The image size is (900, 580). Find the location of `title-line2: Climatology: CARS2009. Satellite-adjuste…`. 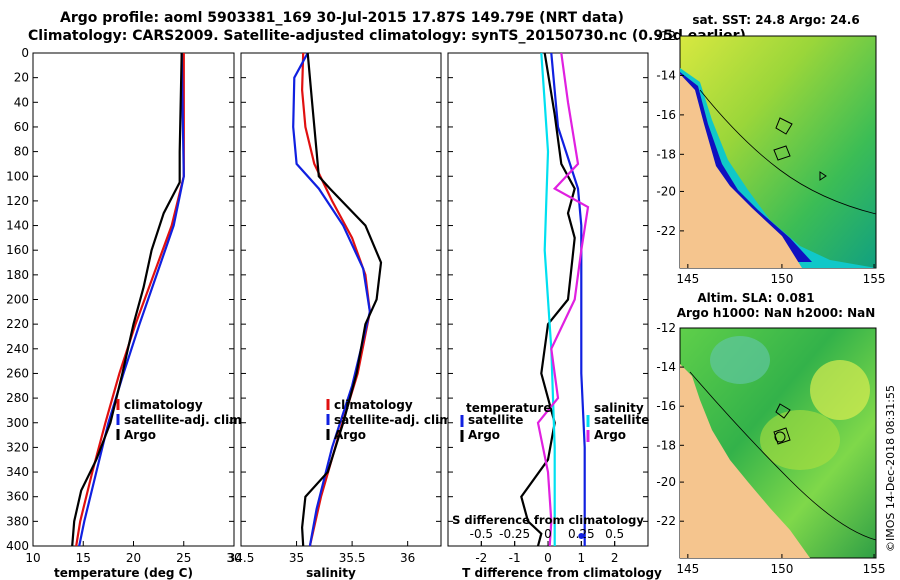

title-line2: Climatology: CARS2009. Satellite-adjuste… is located at coordinates (387, 36).